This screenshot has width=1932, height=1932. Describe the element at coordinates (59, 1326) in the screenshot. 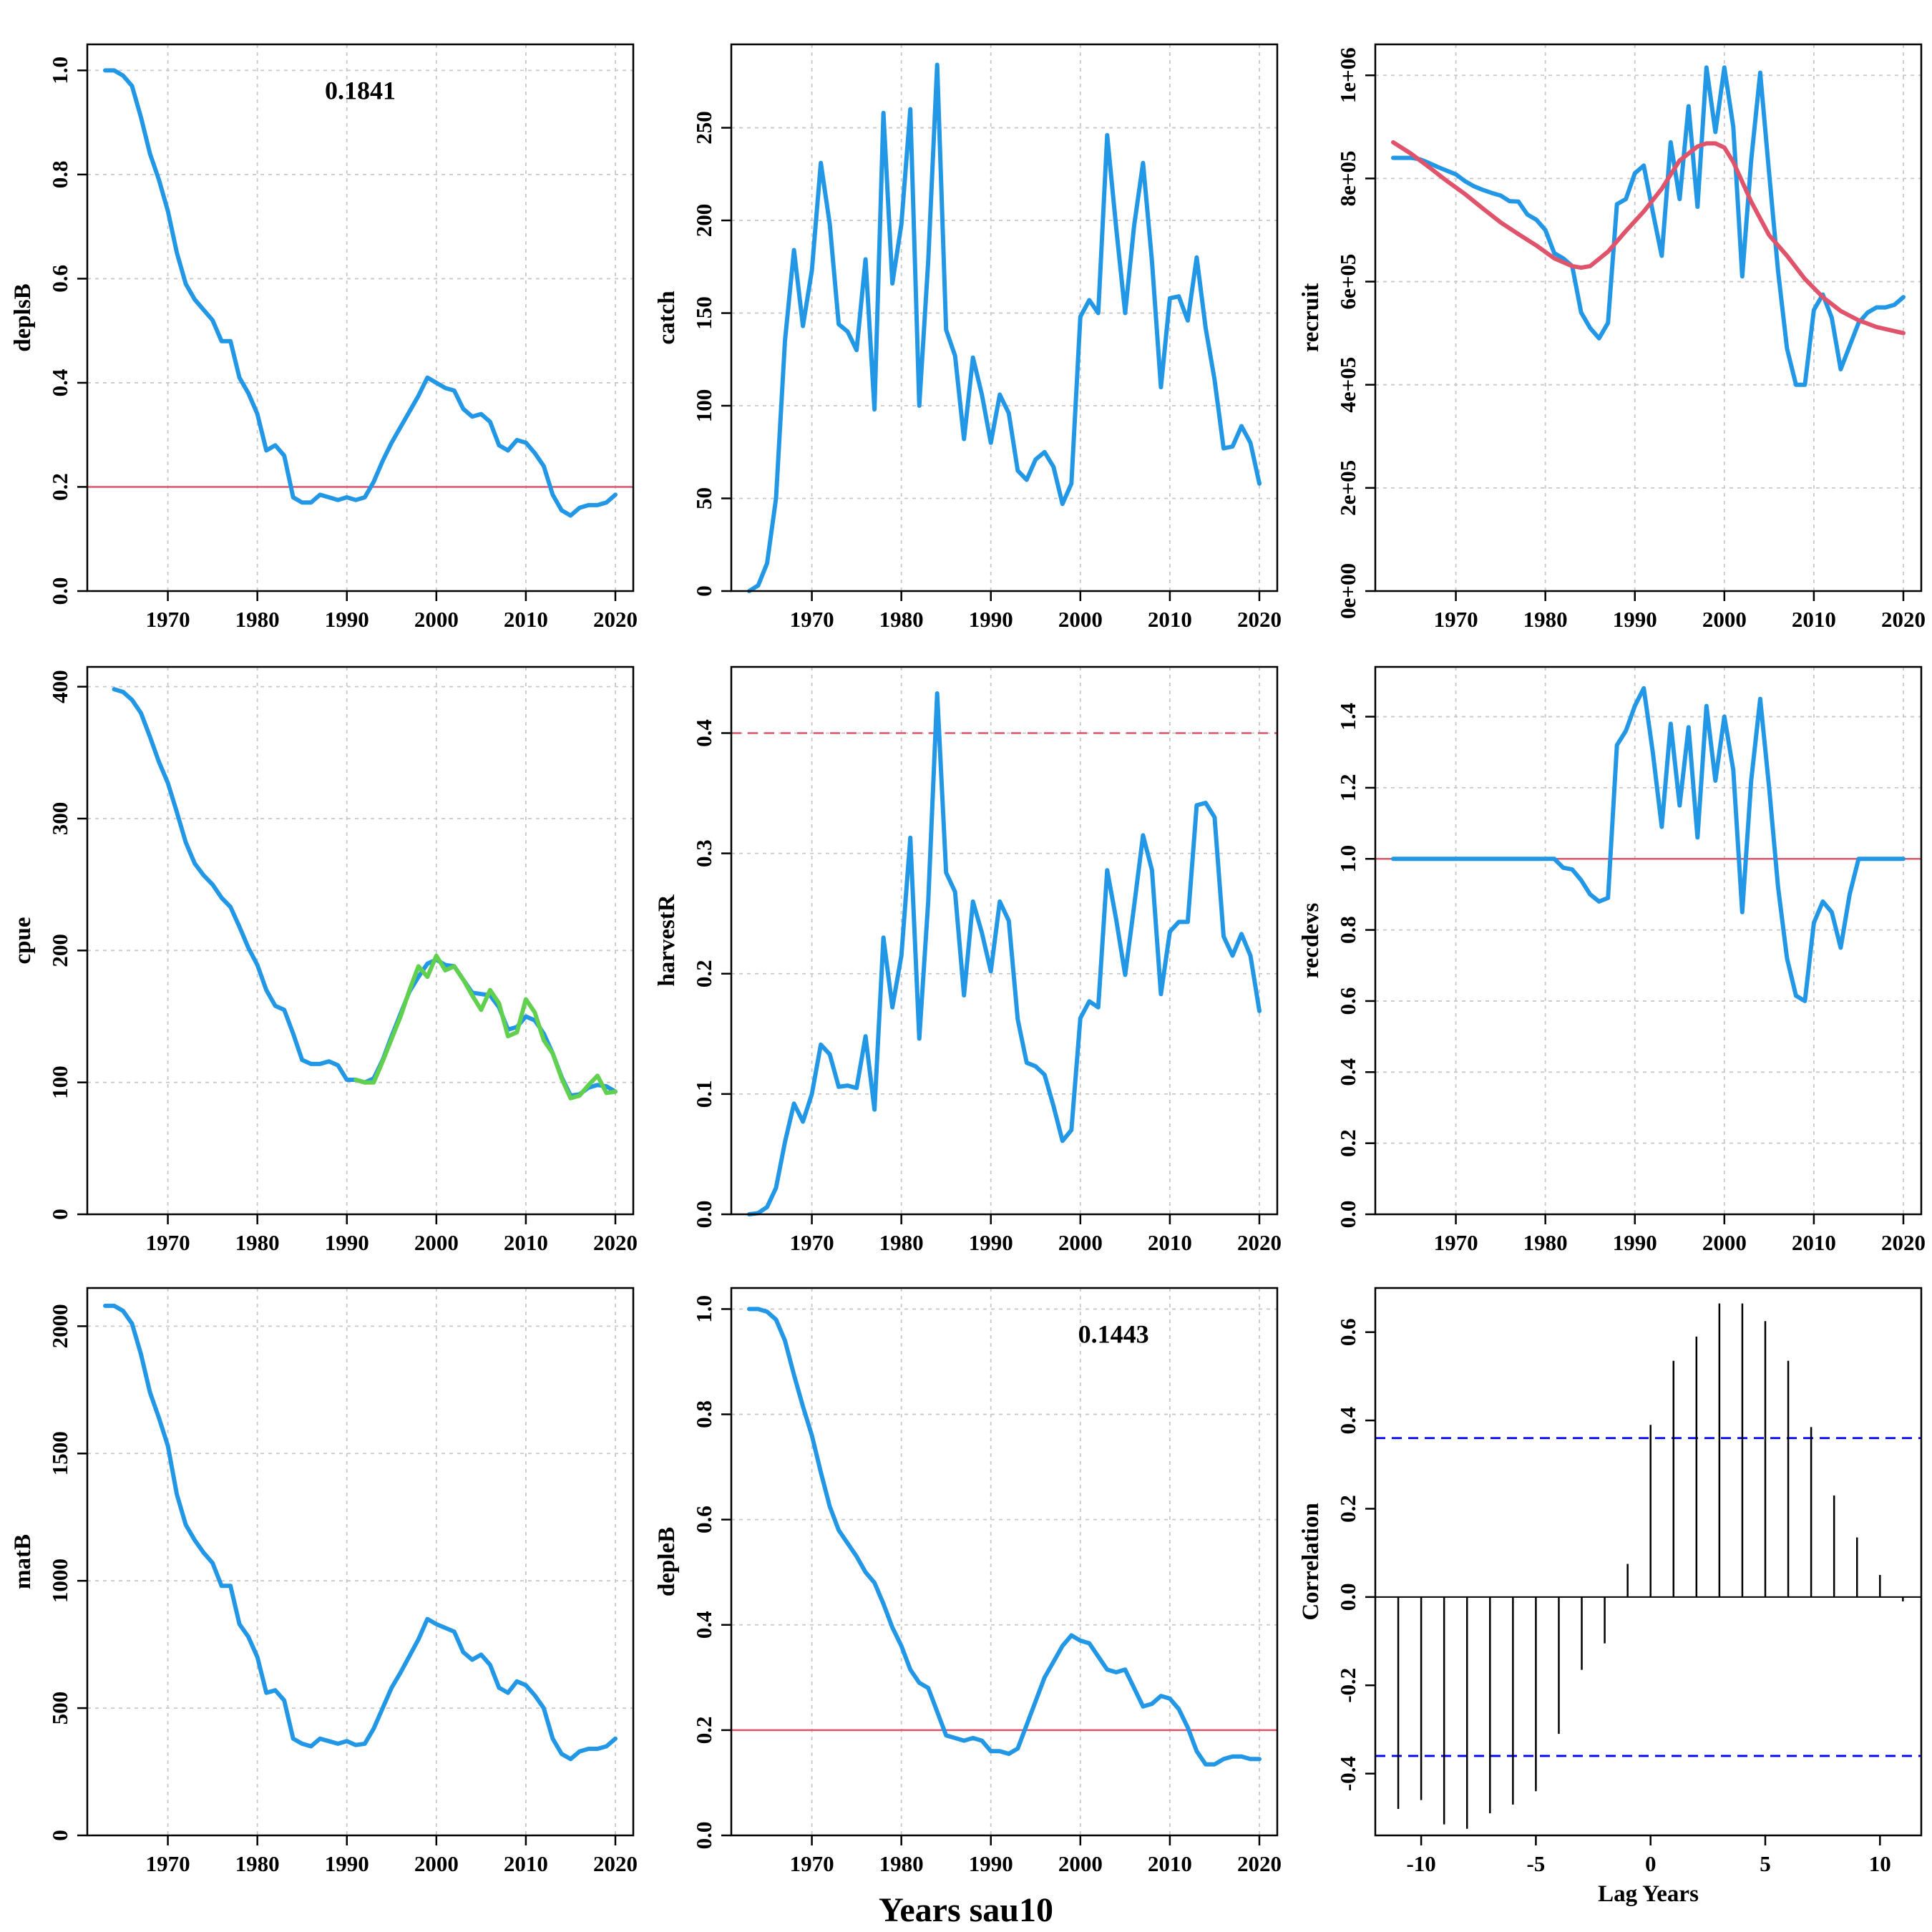

I see `y-tick-label: 2000` at that location.